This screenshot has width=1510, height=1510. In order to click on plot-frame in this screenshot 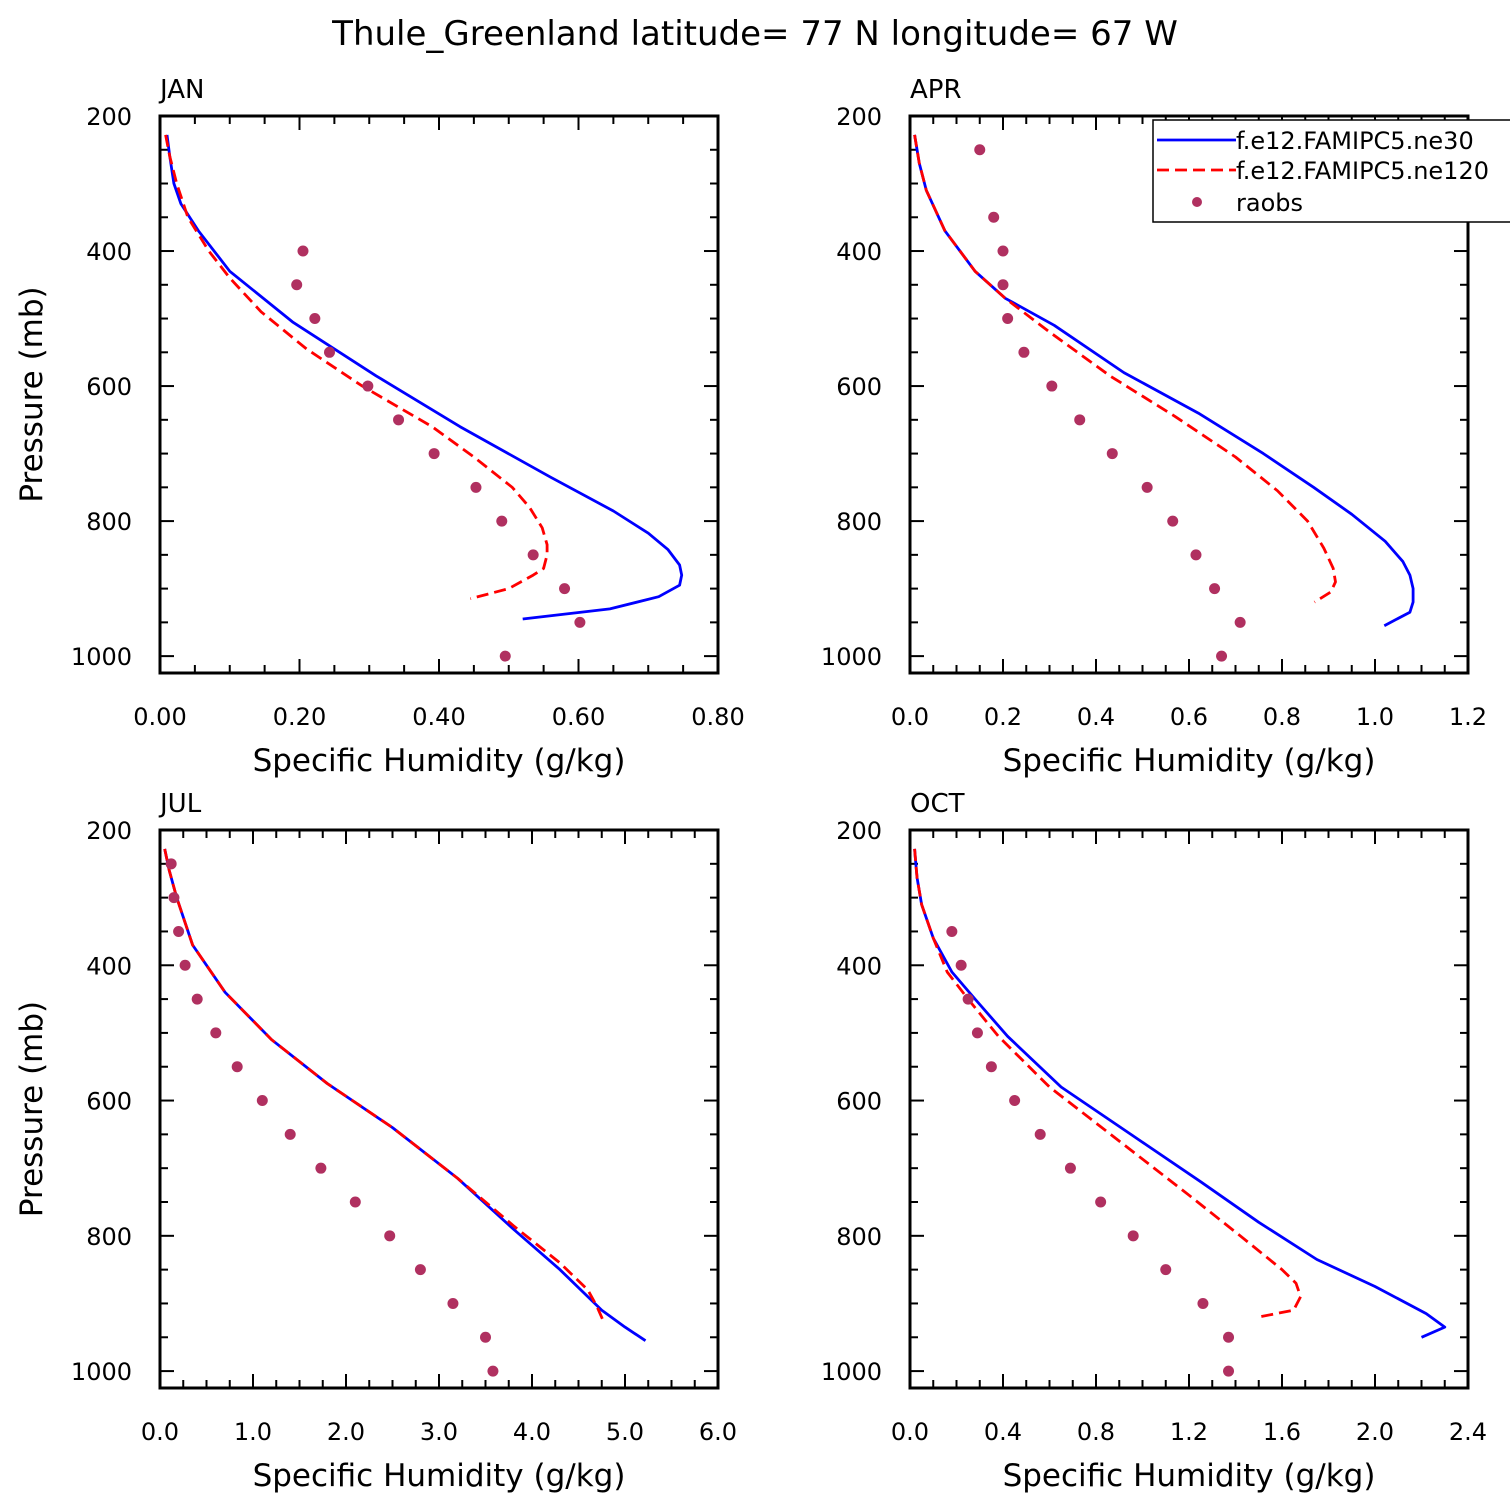, I will do `click(1189, 1109)`.